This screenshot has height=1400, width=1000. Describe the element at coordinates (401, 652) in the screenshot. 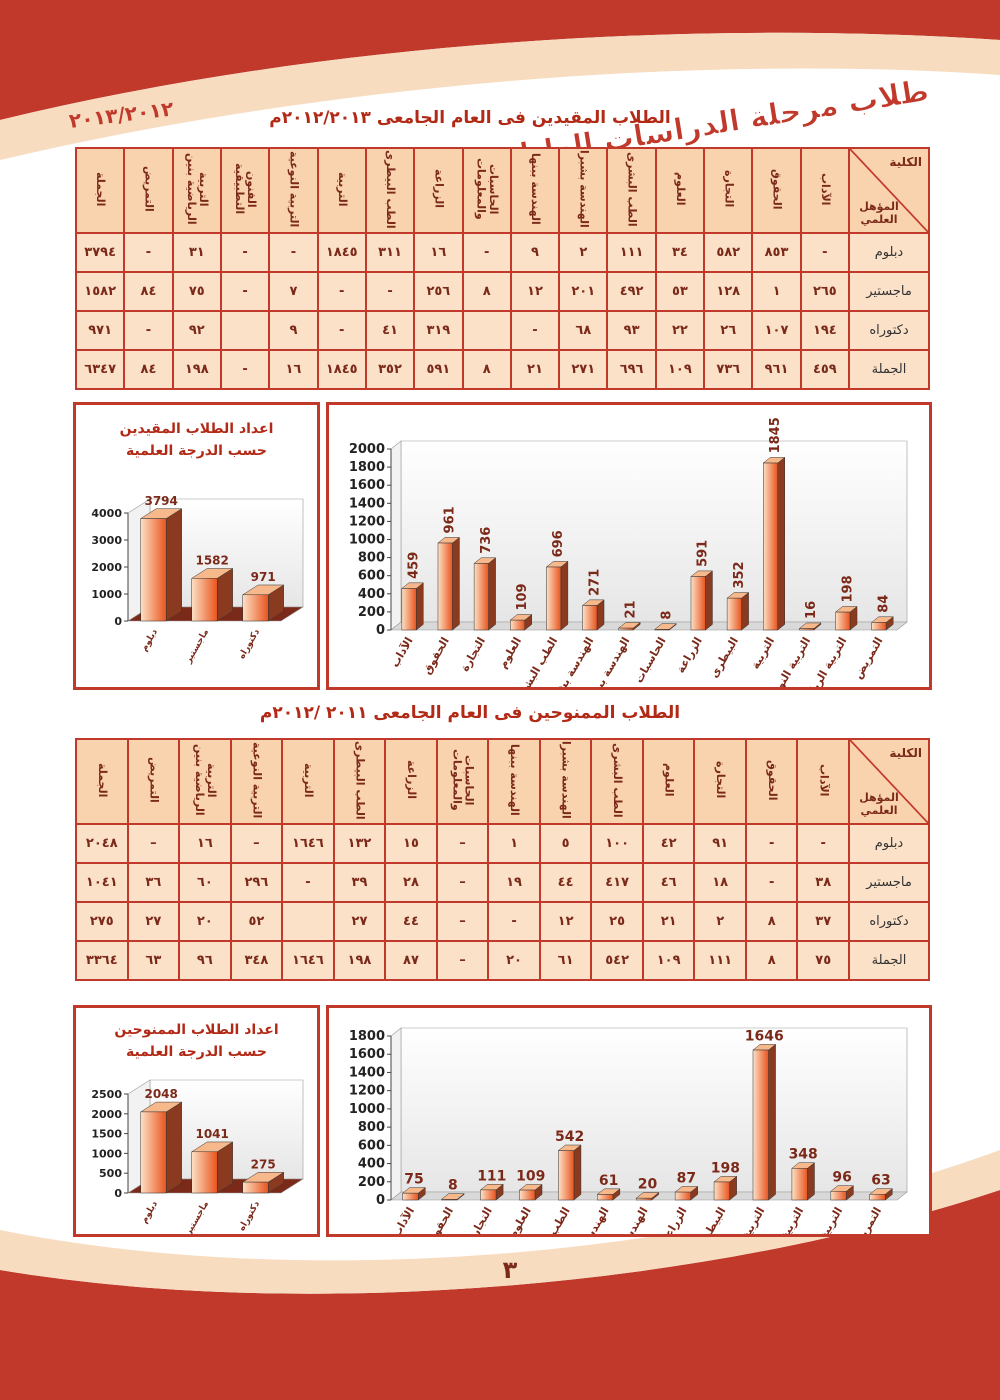

I see `x-tick-label: الآداب` at that location.